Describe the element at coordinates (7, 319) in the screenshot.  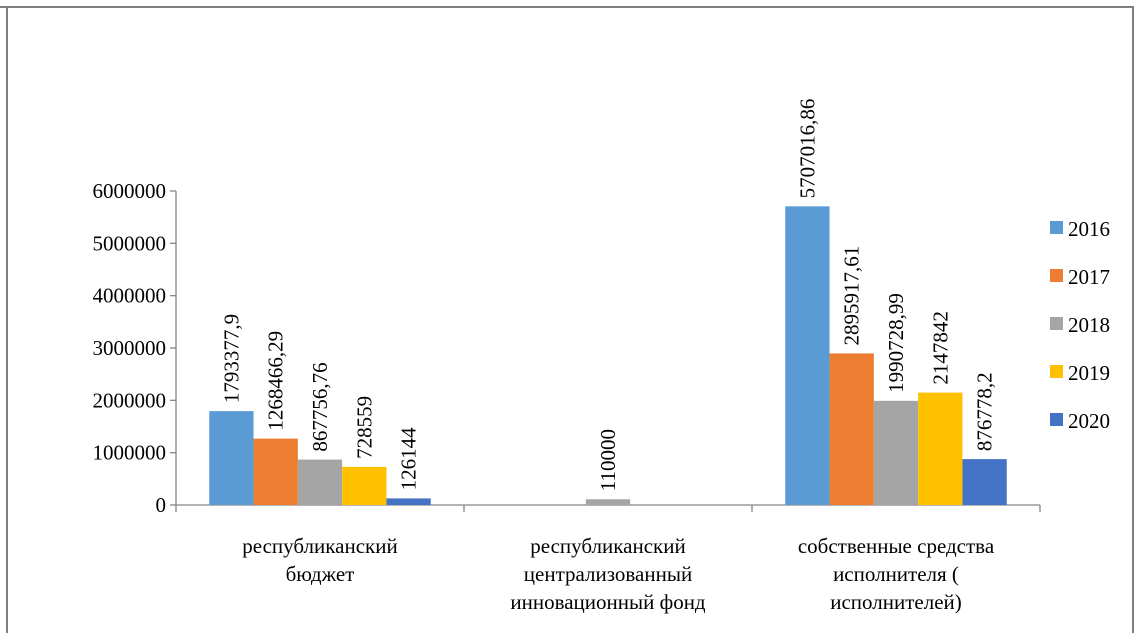
I see `frame-left-border` at that location.